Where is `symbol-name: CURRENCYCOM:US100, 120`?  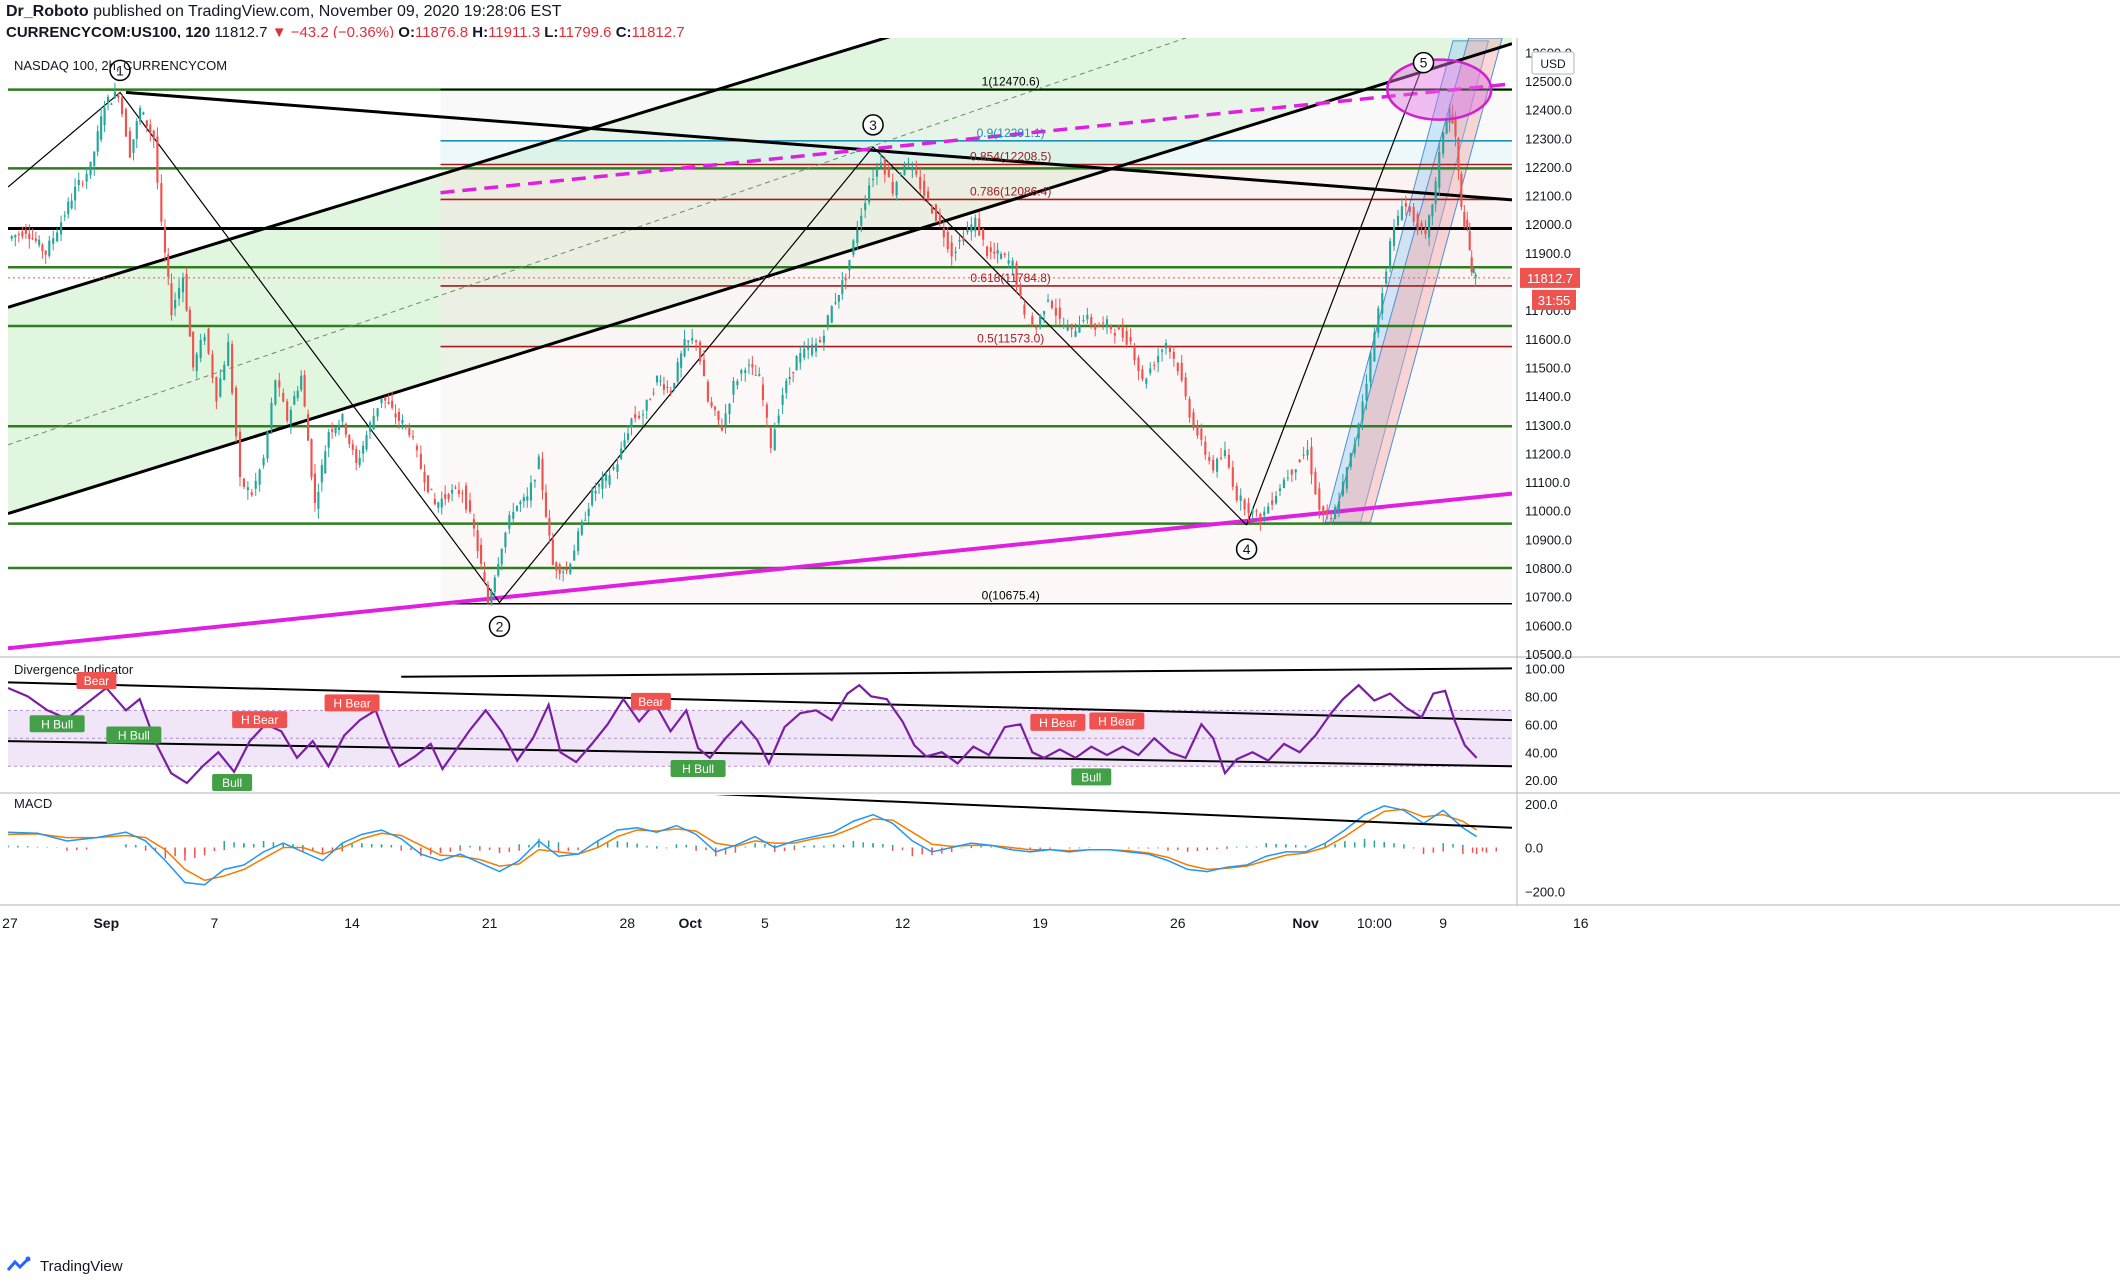
symbol-name: CURRENCYCOM:US100, 120 is located at coordinates (108, 32).